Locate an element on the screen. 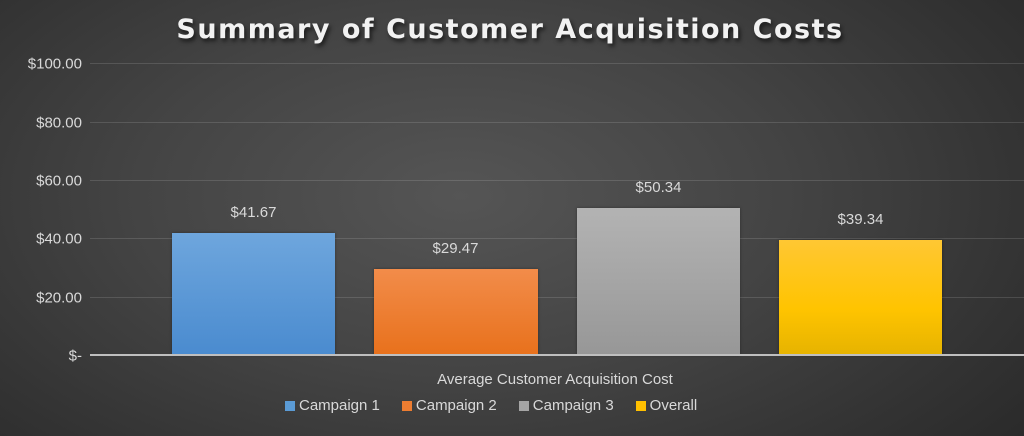  x-axis-line is located at coordinates (557, 355).